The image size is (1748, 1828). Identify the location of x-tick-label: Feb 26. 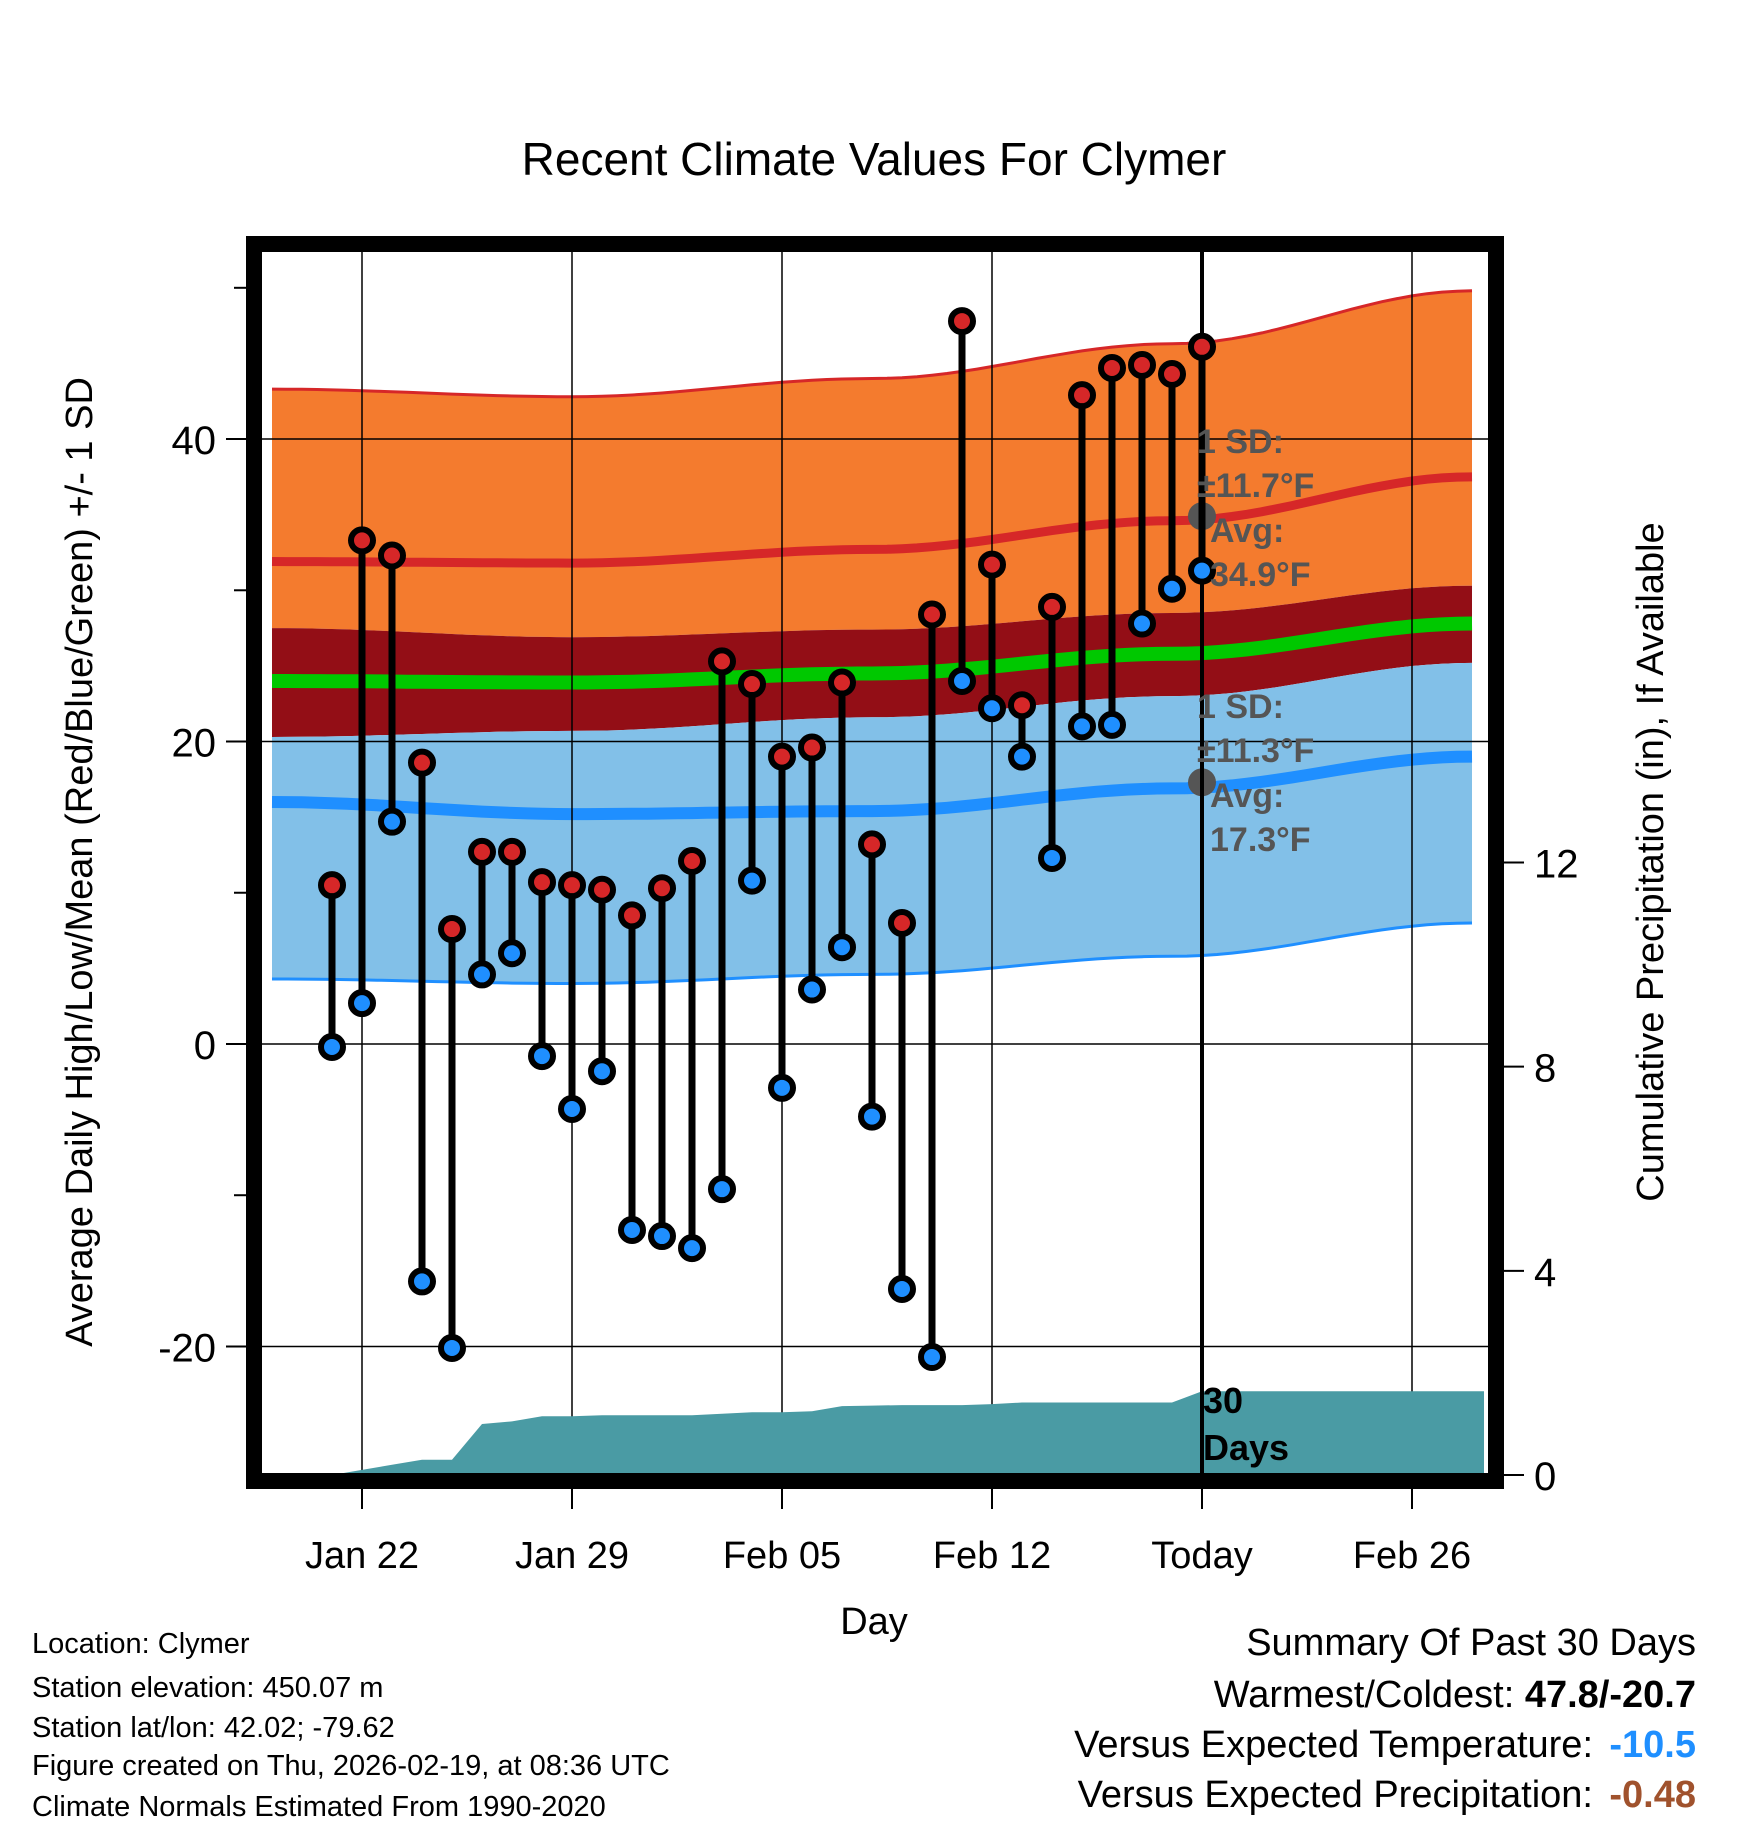
(1412, 1556).